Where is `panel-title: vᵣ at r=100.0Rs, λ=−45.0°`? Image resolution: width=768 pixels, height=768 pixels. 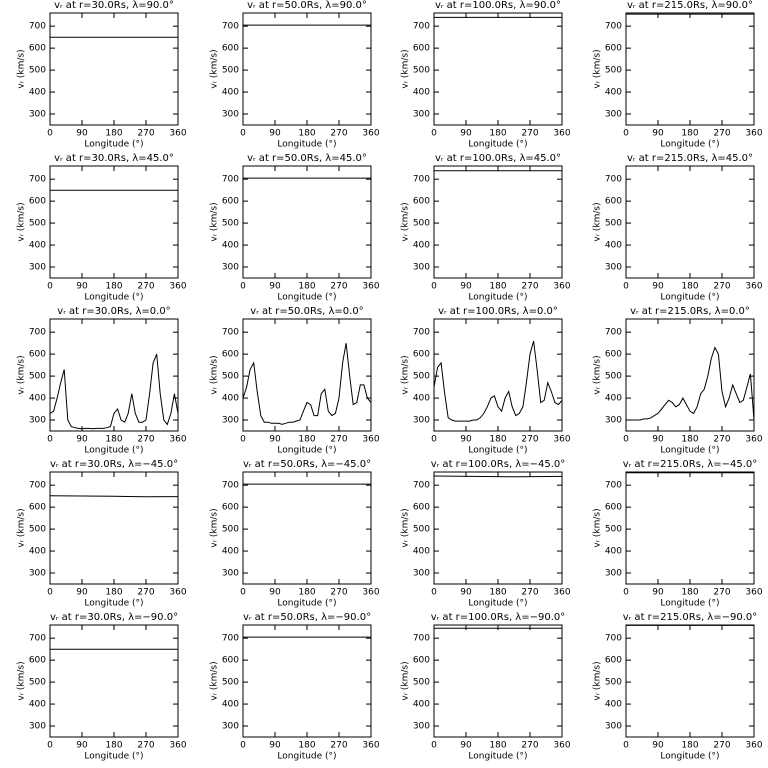
panel-title: vᵣ at r=100.0Rs, λ=−45.0° is located at coordinates (498, 464).